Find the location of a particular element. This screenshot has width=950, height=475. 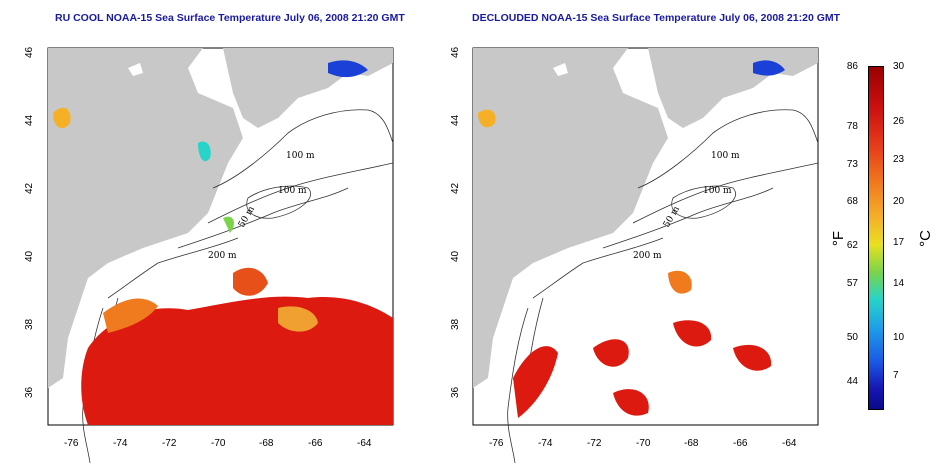

colorbar-f-tick: 78 is located at coordinates (852, 126).